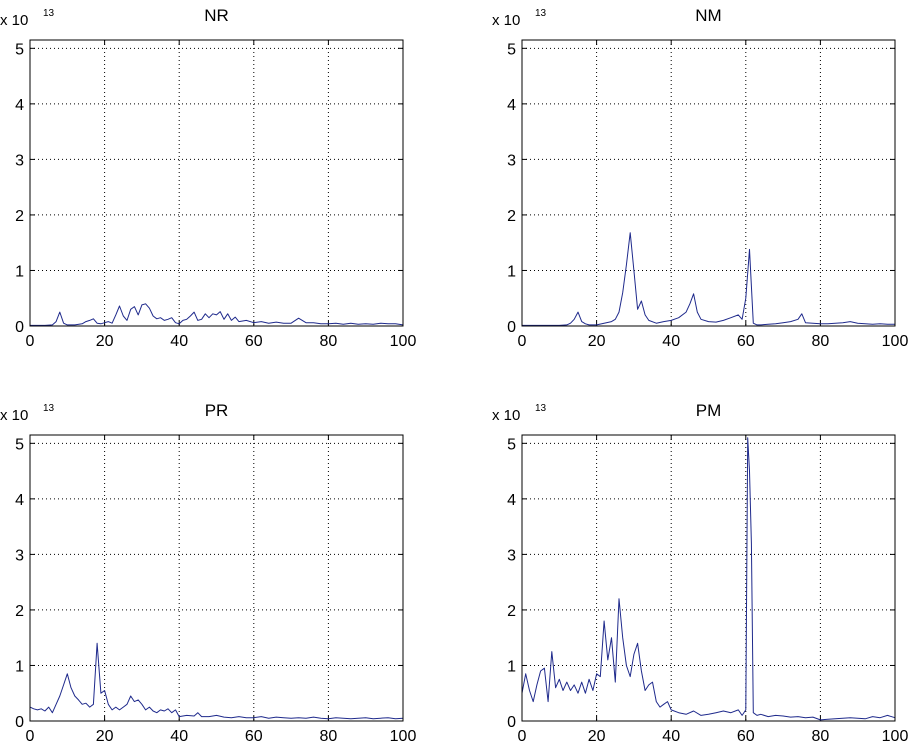 This screenshot has height=752, width=917. Describe the element at coordinates (709, 410) in the screenshot. I see `chart-title: PM` at that location.